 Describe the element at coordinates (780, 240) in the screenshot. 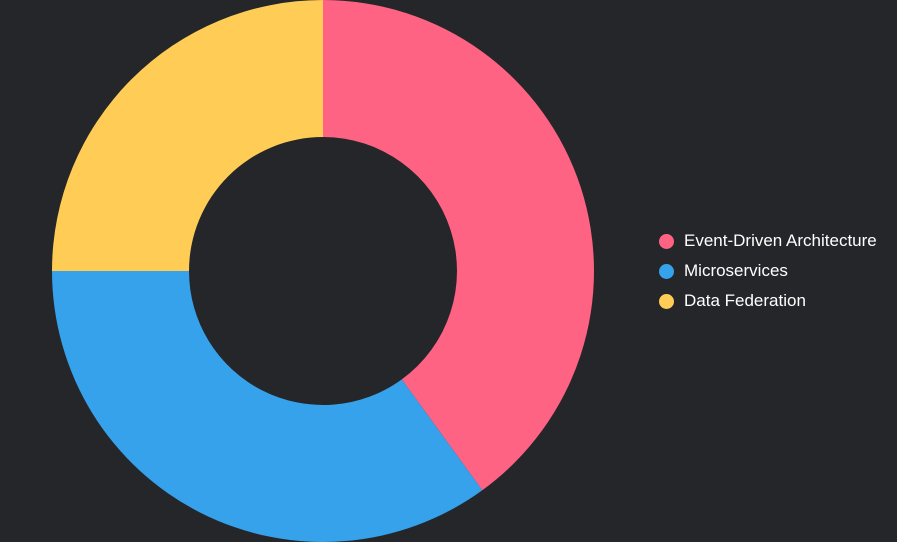

I see `legend-label: Event-Driven Architecture` at that location.